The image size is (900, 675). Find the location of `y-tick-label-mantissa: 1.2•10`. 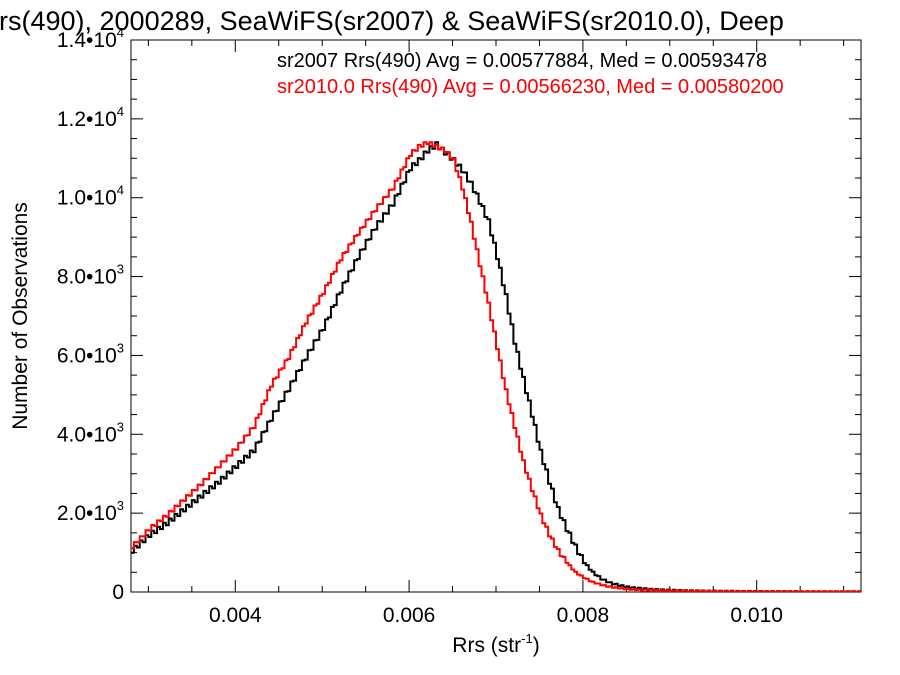

y-tick-label-mantissa: 1.2•10 is located at coordinates (87, 119).